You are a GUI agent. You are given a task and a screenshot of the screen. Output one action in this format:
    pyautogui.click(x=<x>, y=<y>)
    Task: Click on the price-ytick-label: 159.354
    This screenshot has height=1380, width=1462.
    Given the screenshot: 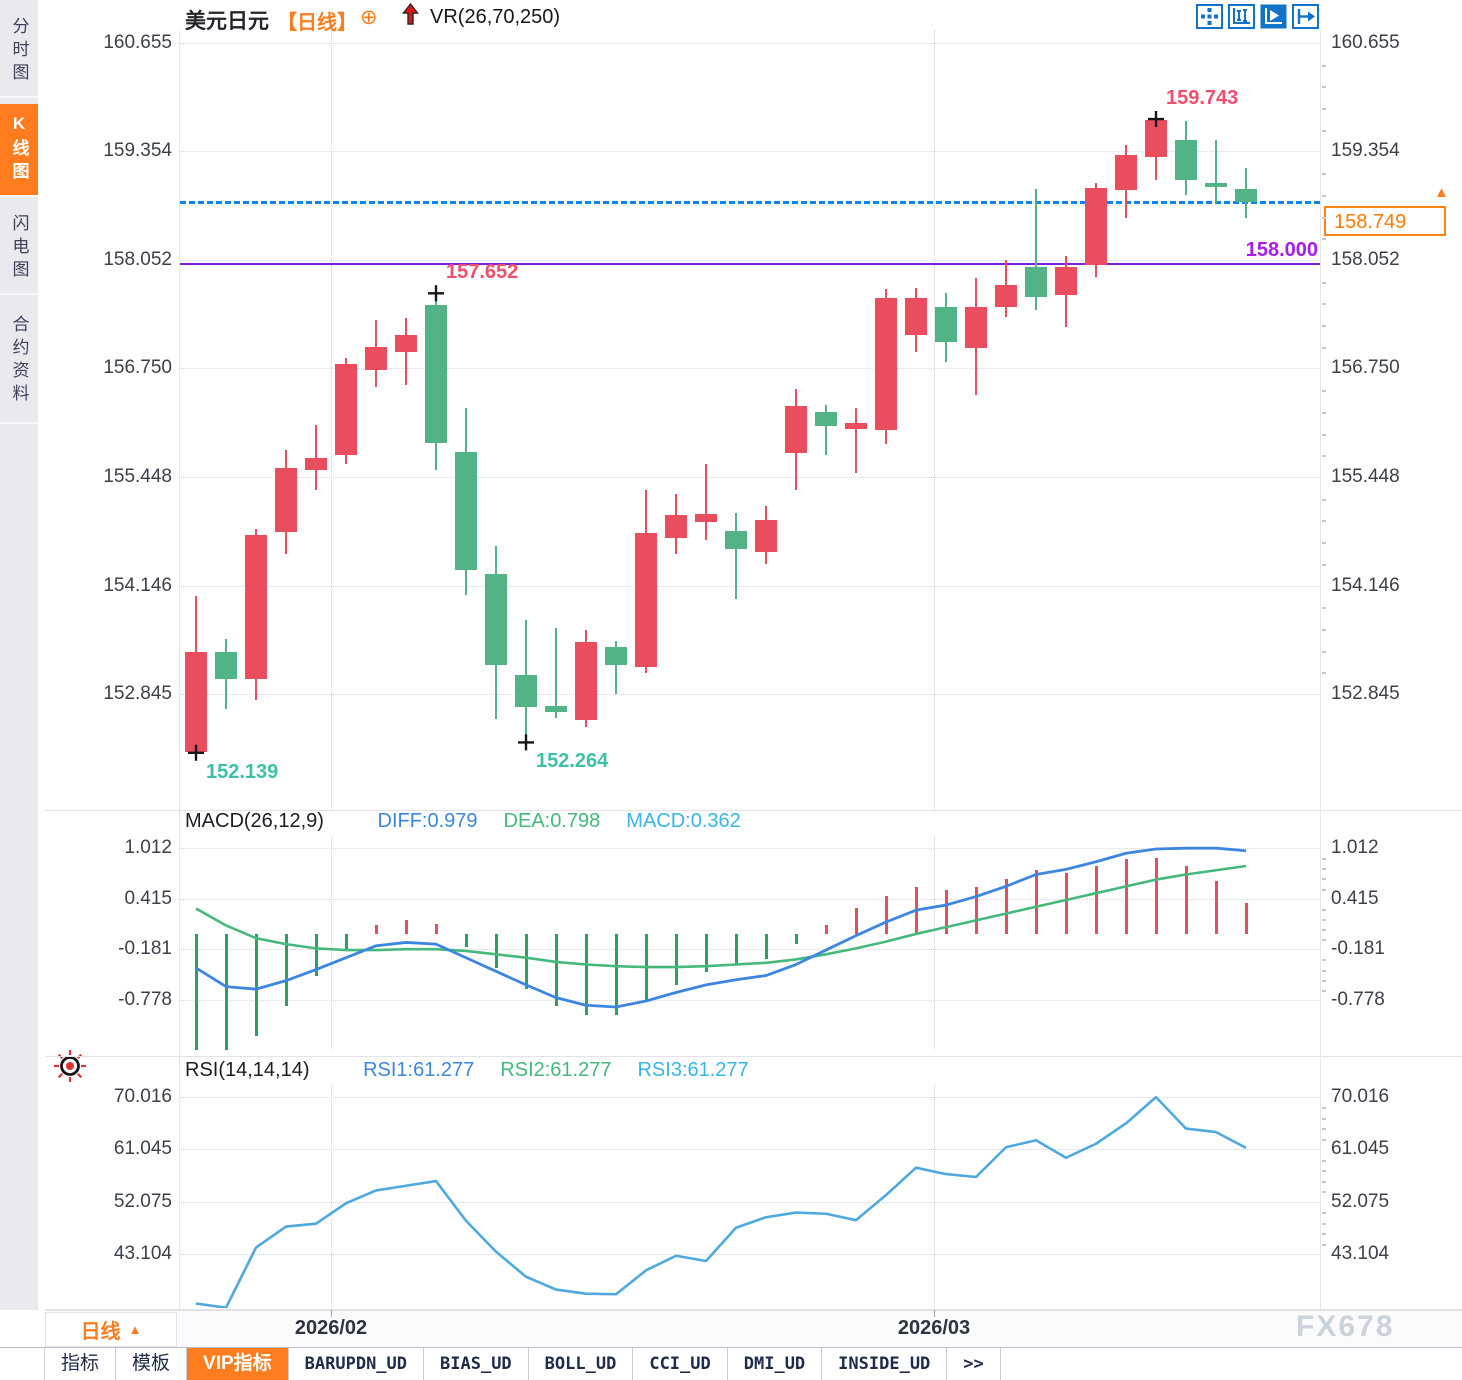 What is the action you would take?
    pyautogui.click(x=137, y=151)
    